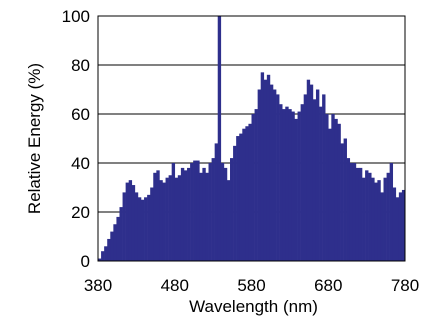 The height and width of the screenshot is (322, 432). Describe the element at coordinates (80, 65) in the screenshot. I see `y-tick-label: 80` at that location.